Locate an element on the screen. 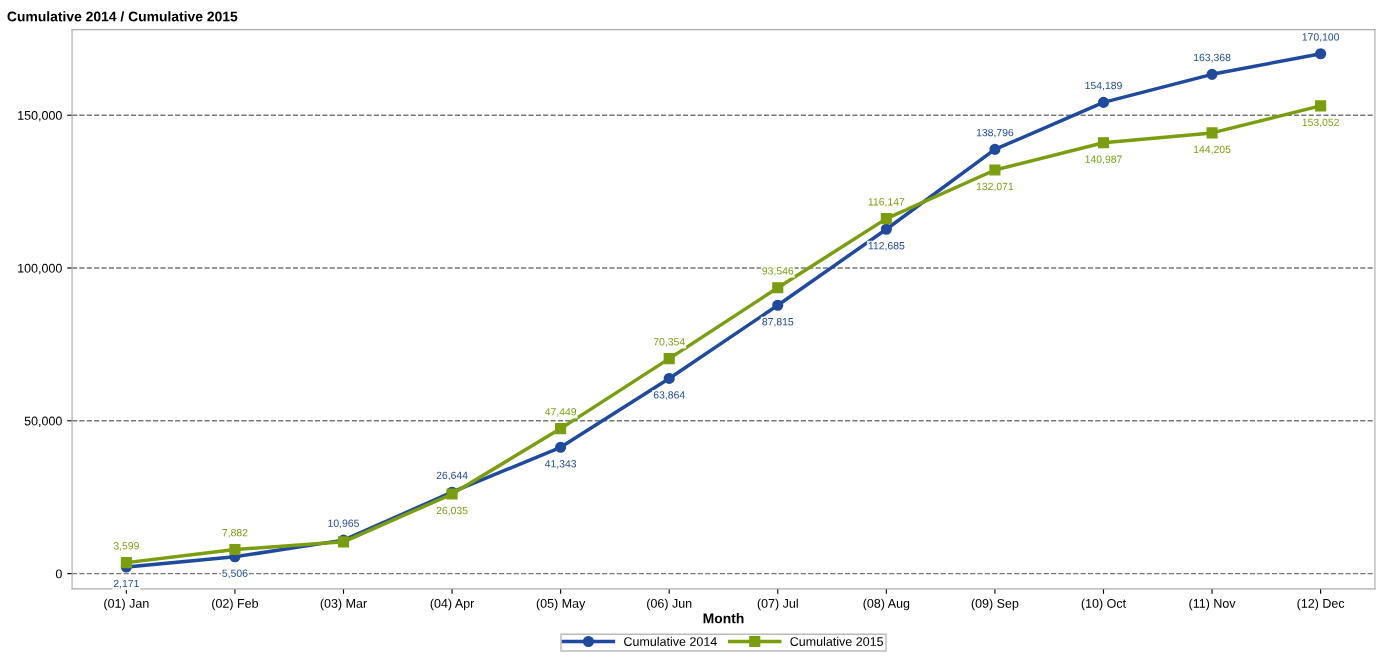 The image size is (1386, 658). legend-label: Cumulative 2015 is located at coordinates (837, 641).